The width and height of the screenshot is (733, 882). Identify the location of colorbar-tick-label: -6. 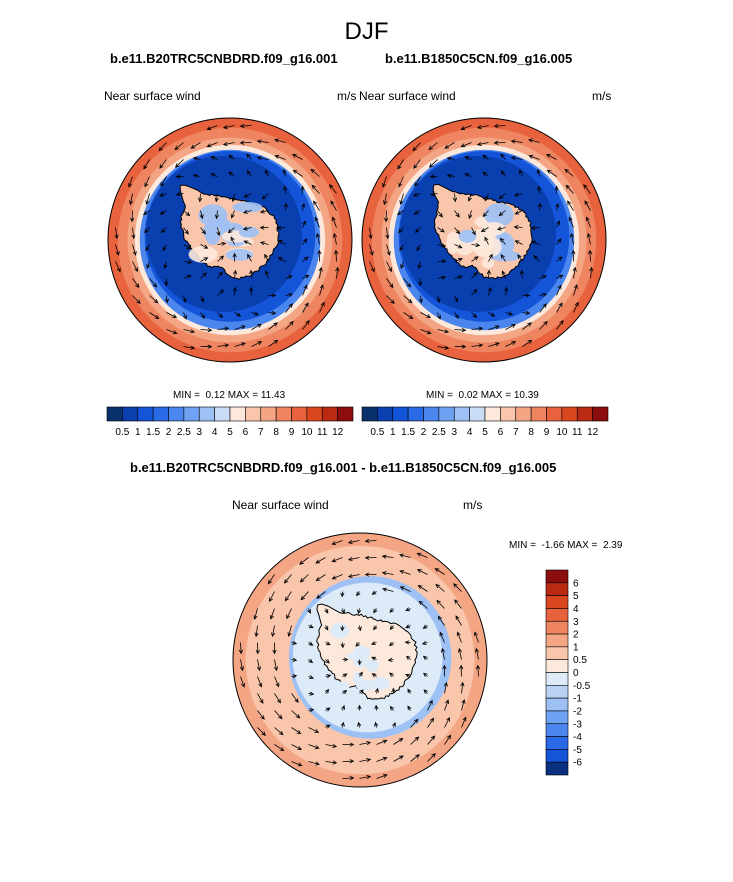
(577, 763).